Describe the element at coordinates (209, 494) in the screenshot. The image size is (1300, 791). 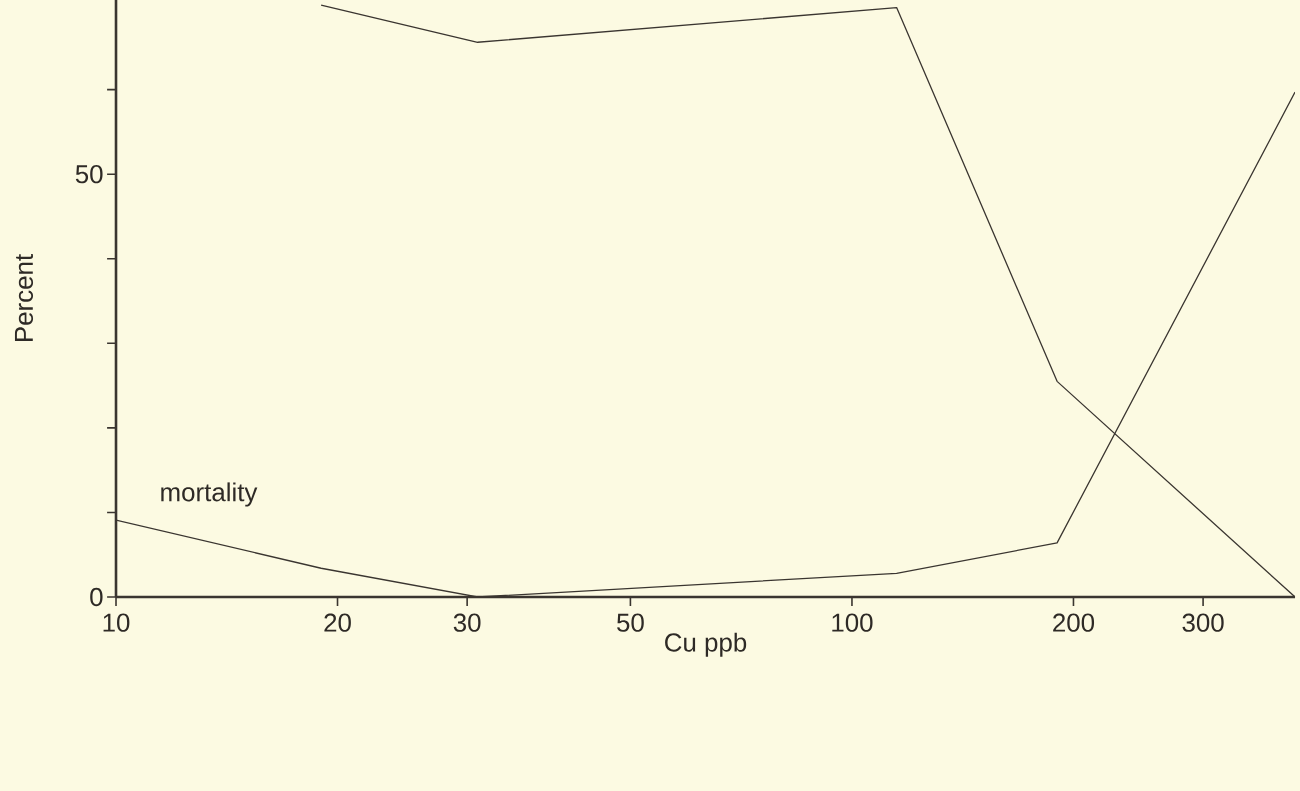
I see `series-label: mortality` at that location.